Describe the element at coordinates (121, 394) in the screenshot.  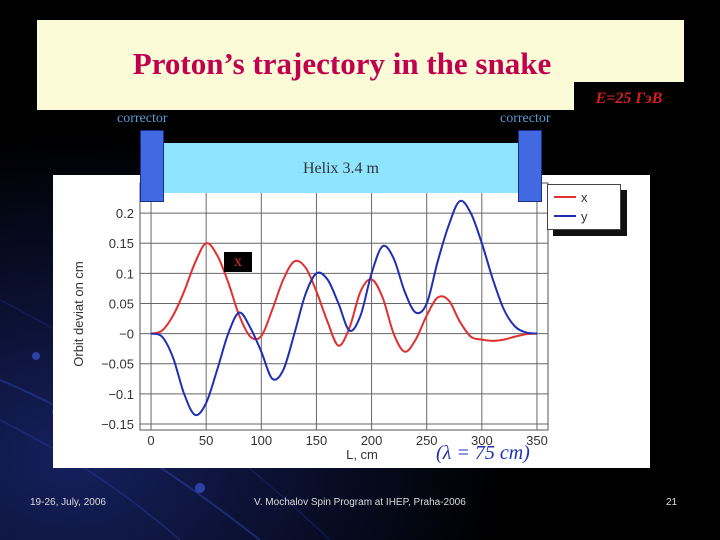
I see `y-tick-label: −0.1` at that location.